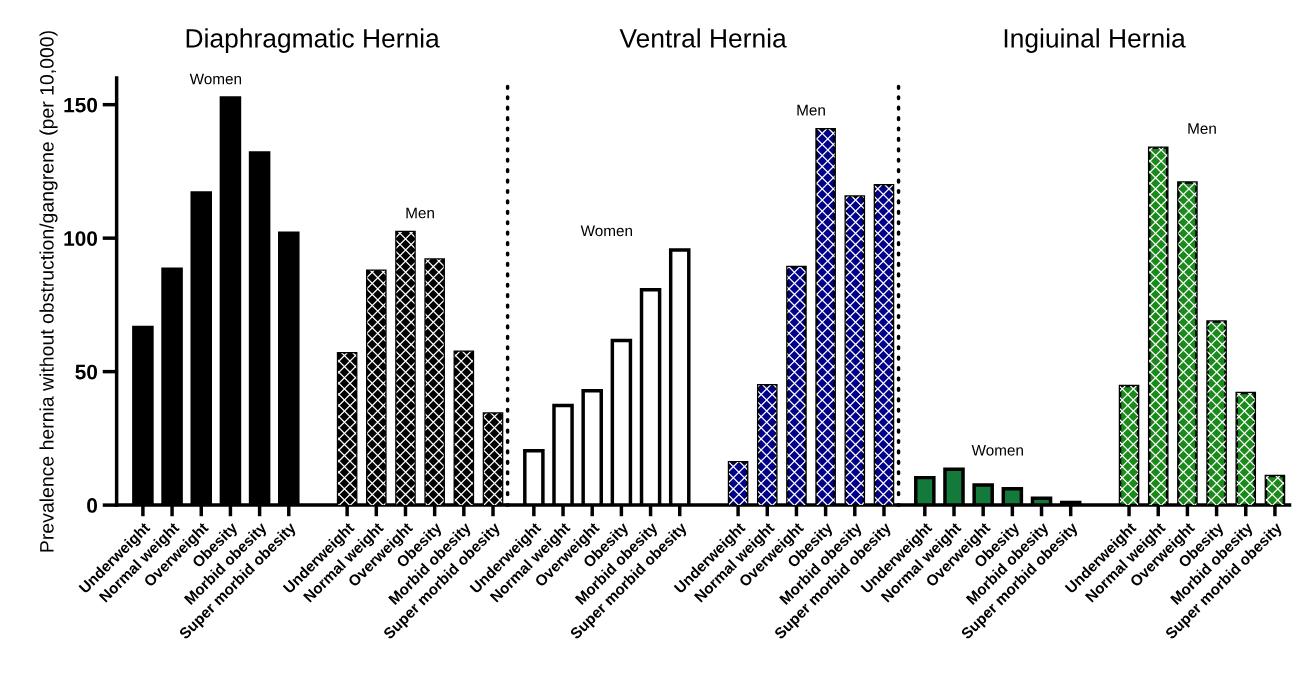 The width and height of the screenshot is (1296, 678). What do you see at coordinates (81, 105) in the screenshot?
I see `y-tick-label: 150` at bounding box center [81, 105].